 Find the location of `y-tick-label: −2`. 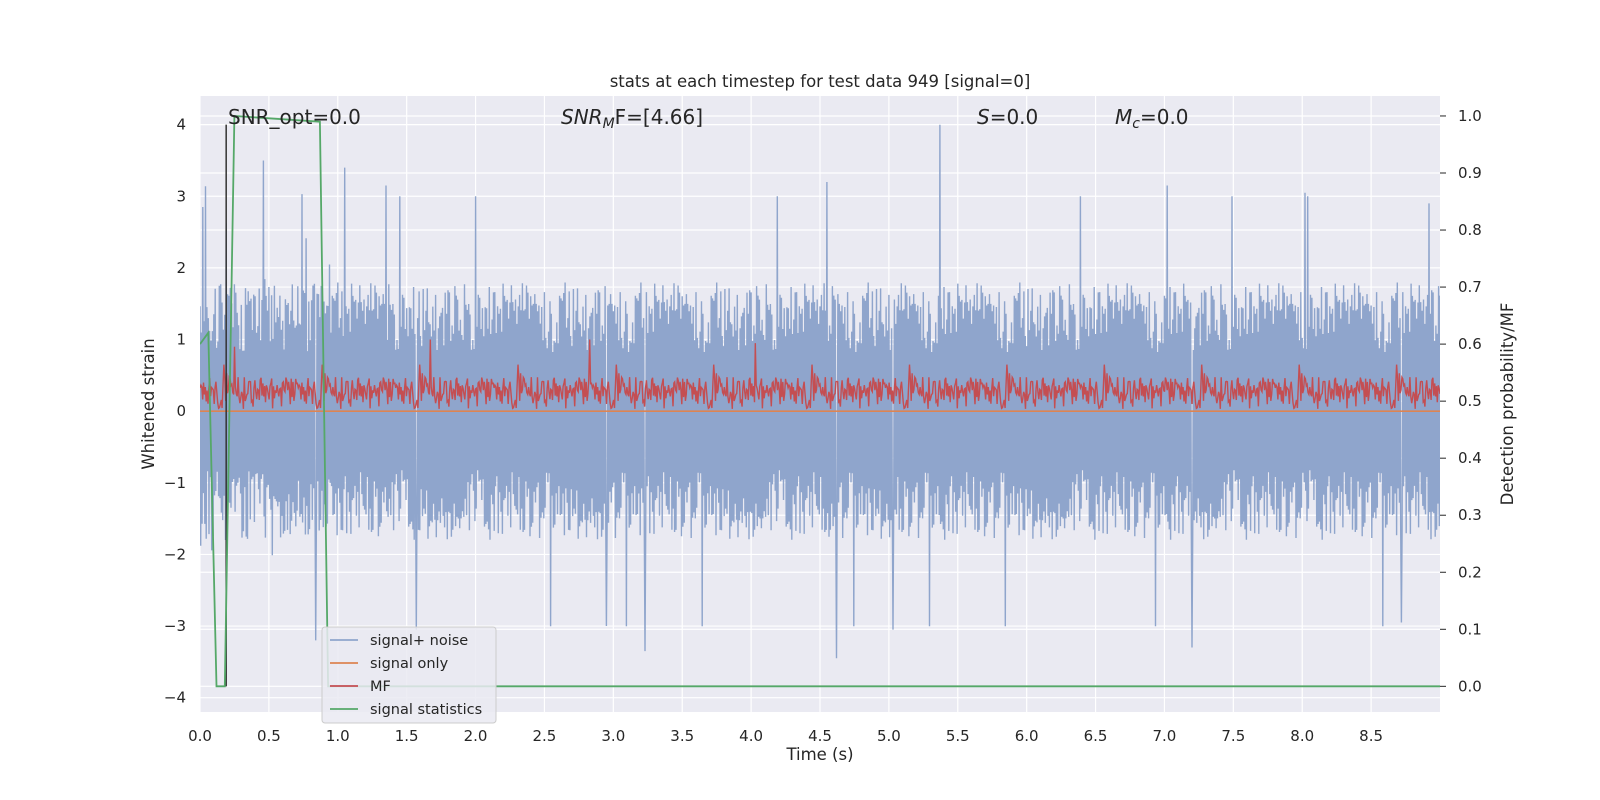

y-tick-label: −2 is located at coordinates (175, 554).